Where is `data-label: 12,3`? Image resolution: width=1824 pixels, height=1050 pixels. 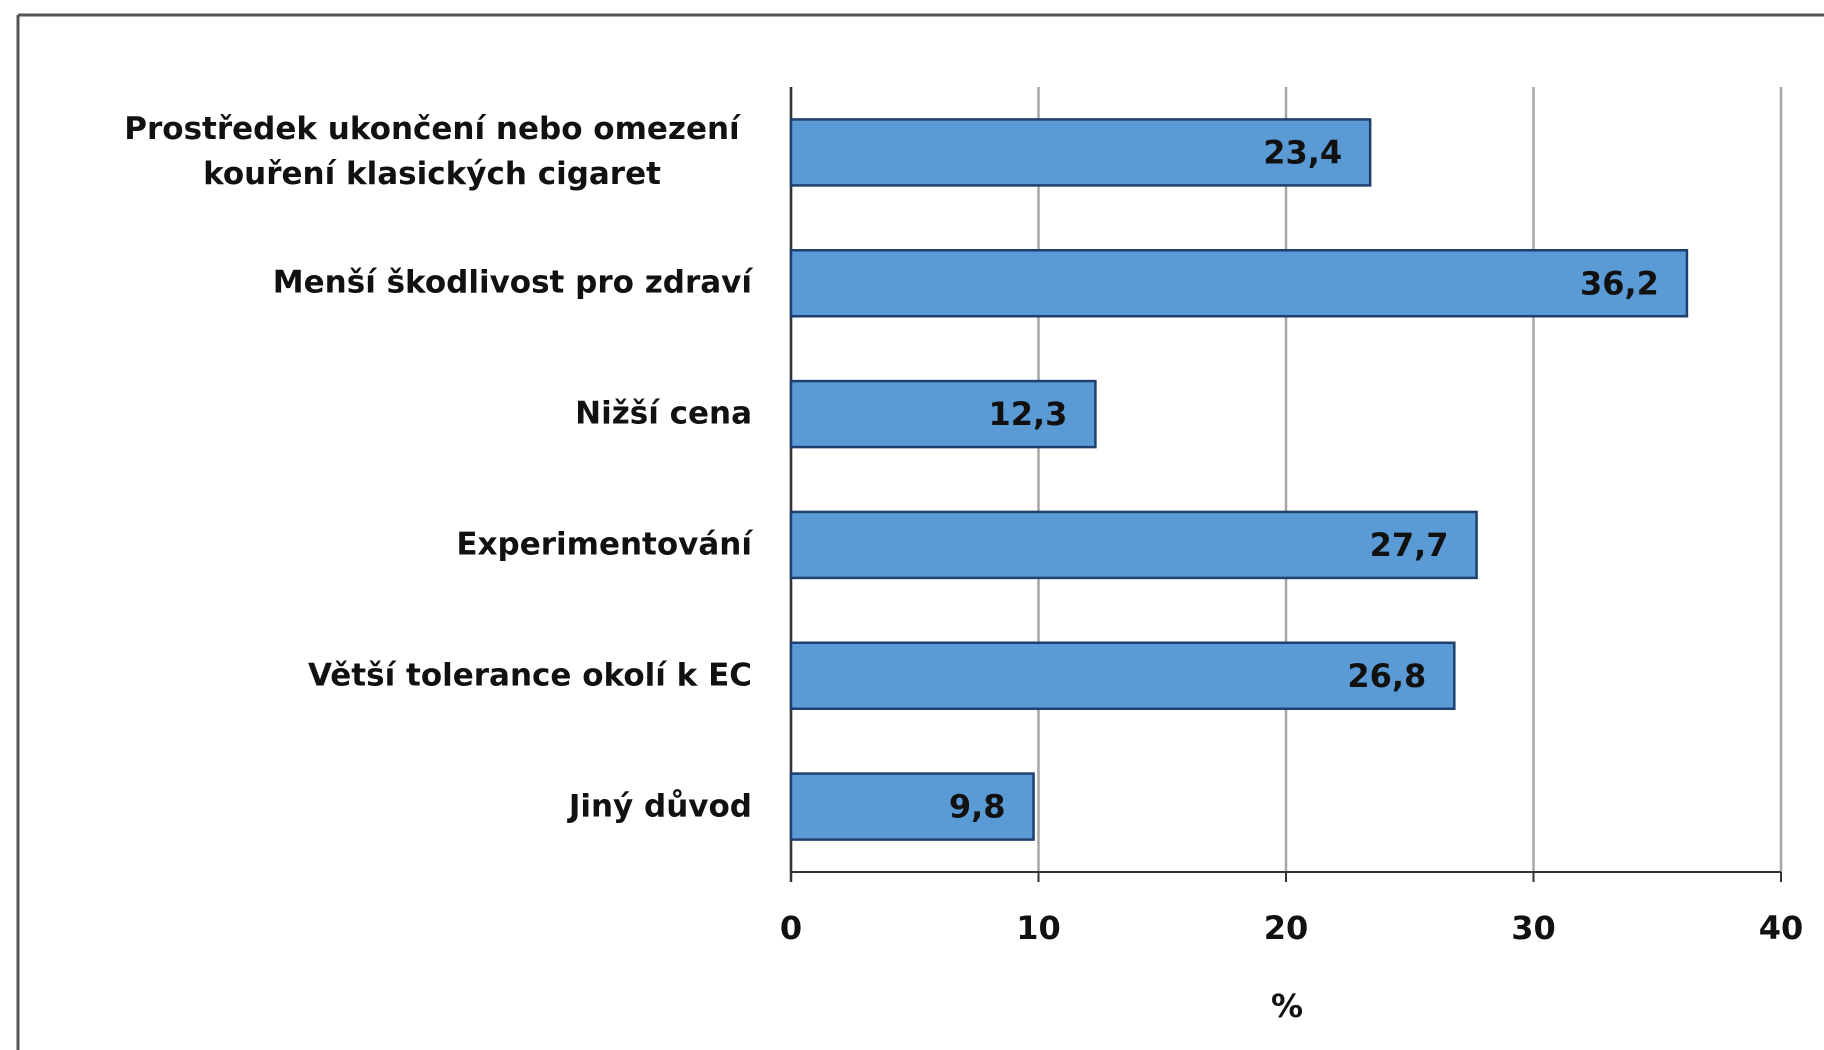
data-label: 12,3 is located at coordinates (1027, 414).